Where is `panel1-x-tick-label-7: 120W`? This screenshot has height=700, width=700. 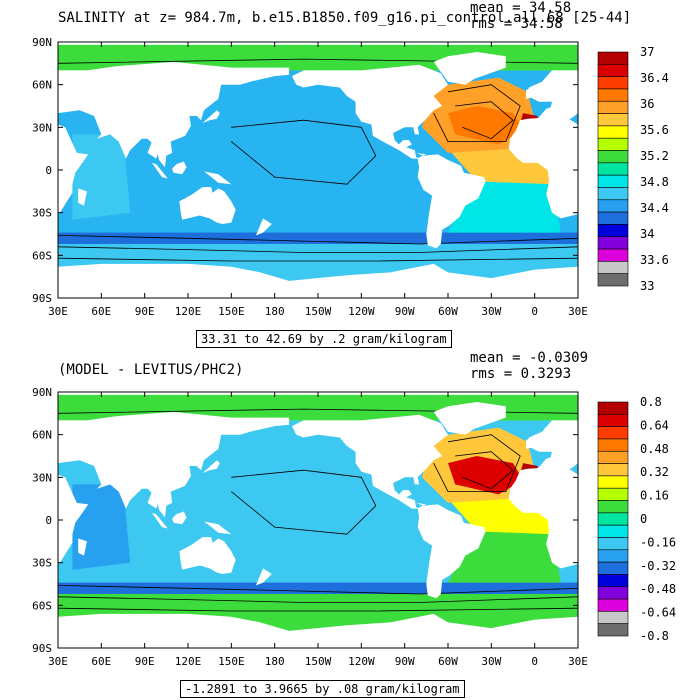 panel1-x-tick-label-7: 120W is located at coordinates (361, 311).